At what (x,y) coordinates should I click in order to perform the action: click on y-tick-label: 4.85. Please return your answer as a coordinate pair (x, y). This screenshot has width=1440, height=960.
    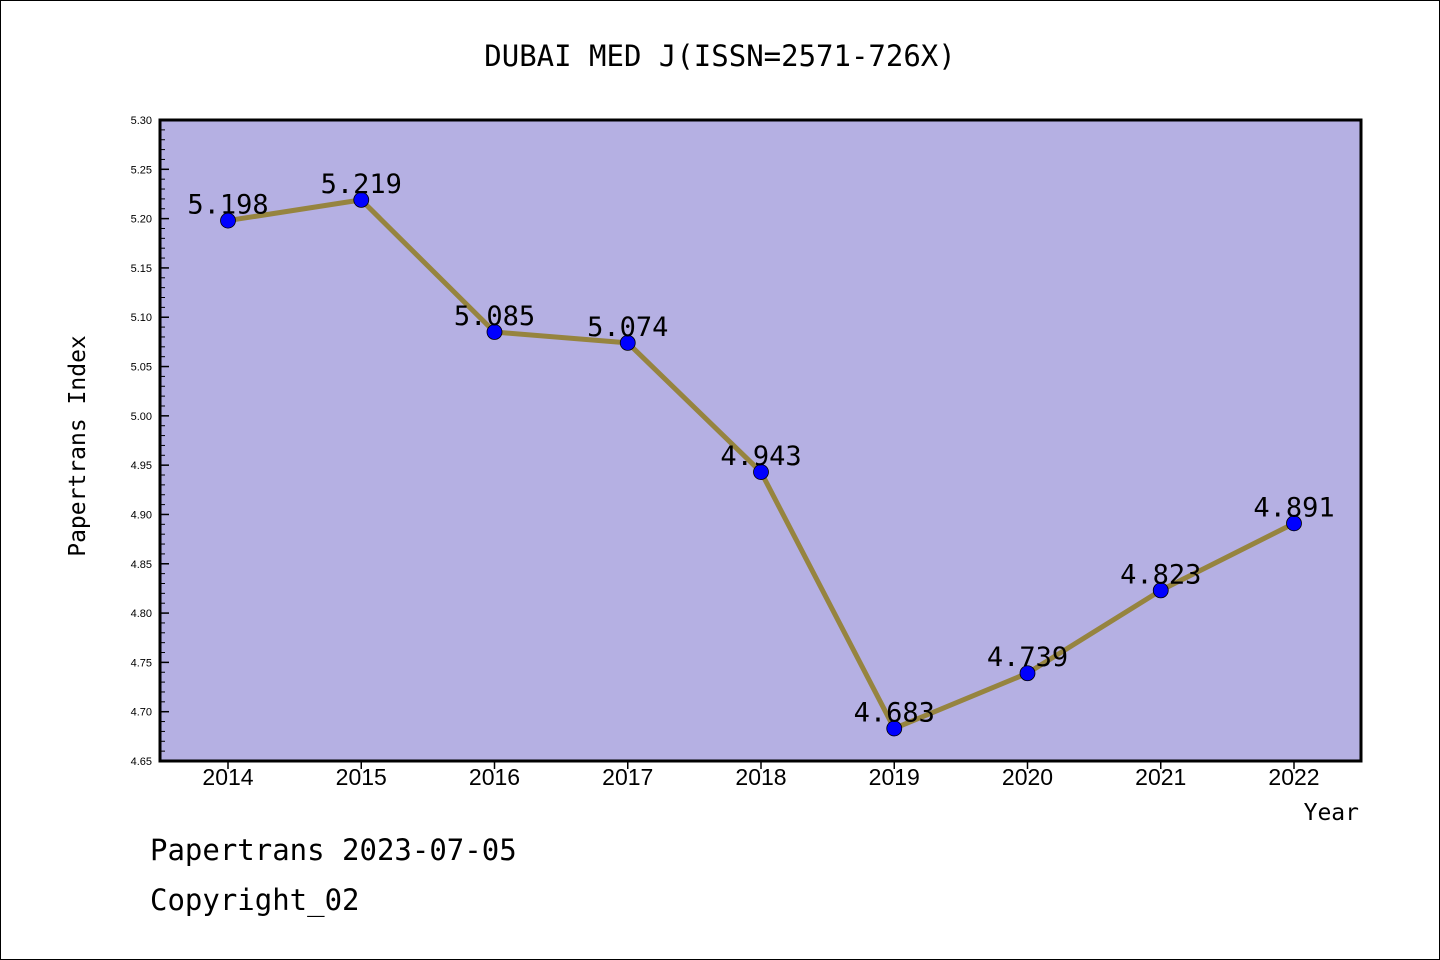
    Looking at the image, I should click on (141, 565).